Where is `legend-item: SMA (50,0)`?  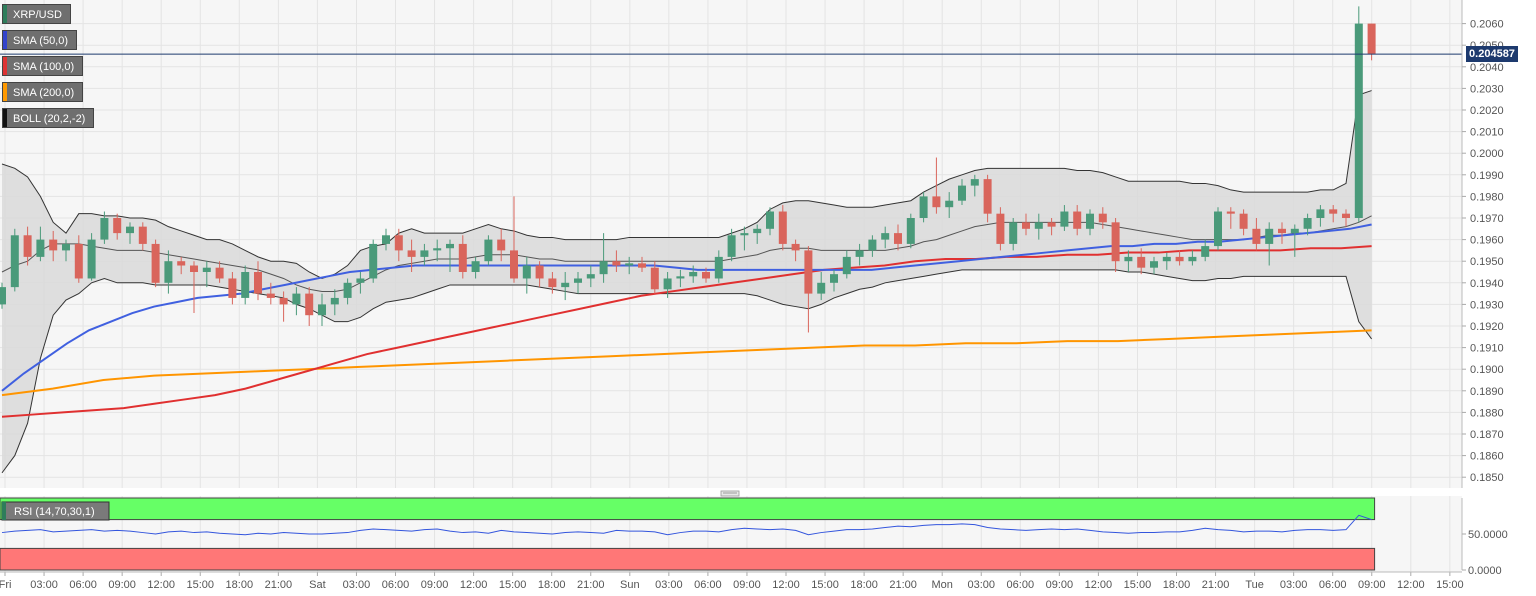 legend-item: SMA (50,0) is located at coordinates (40, 40).